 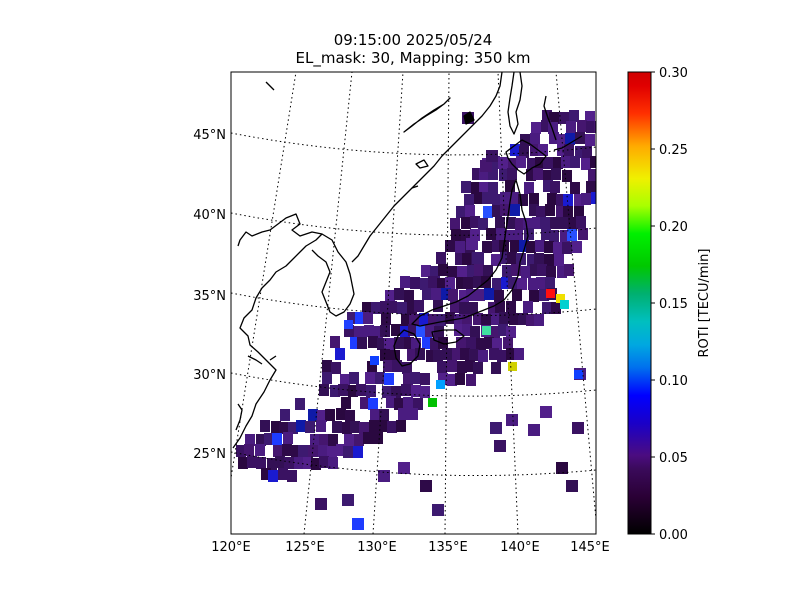 I want to click on map-title: 09:15:00 2025/05/24, so click(x=413, y=40).